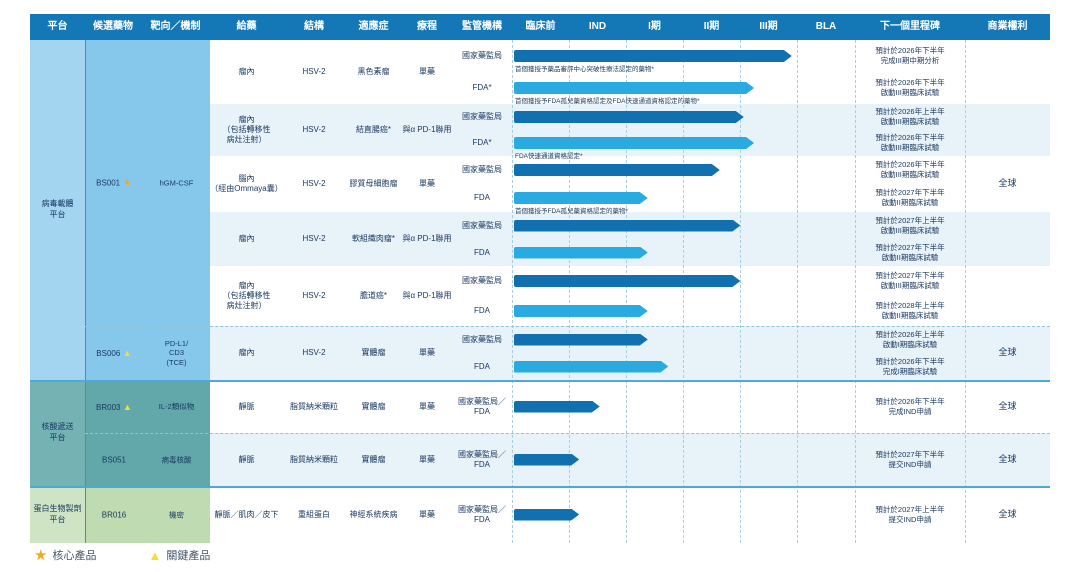  I want to click on milestone-cell: 預計於2028年上半年 啟動II期臨床試驗, so click(910, 310).